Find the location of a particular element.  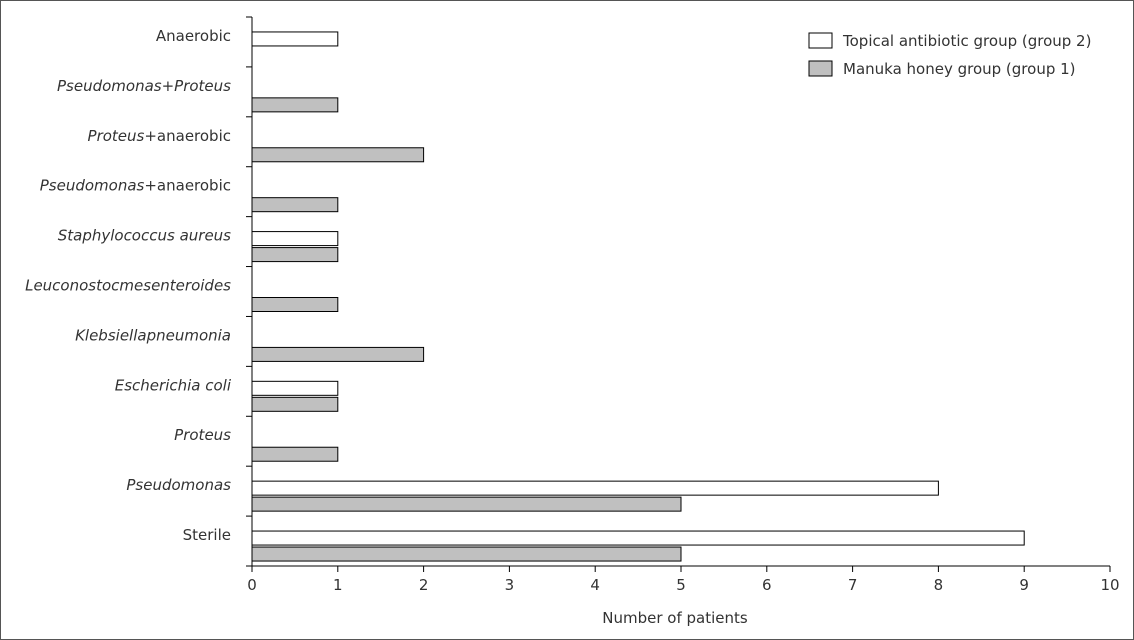

x-ticks: 0 1 2 3 4 5 6 7 8 9 10 is located at coordinates (683, 580).